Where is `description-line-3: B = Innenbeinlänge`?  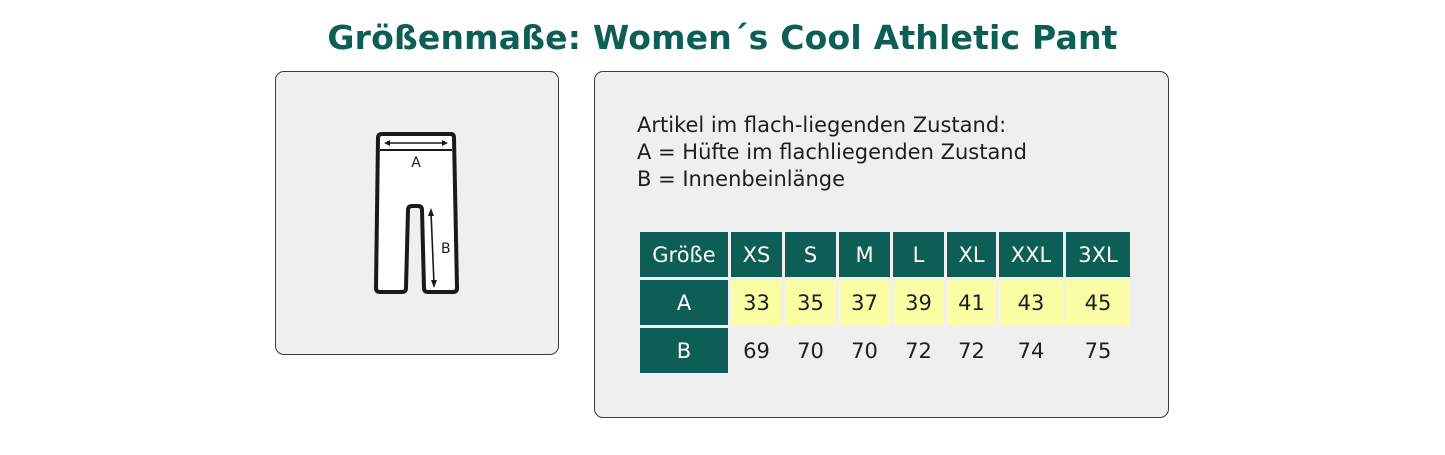
description-line-3: B = Innenbeinlänge is located at coordinates (741, 179).